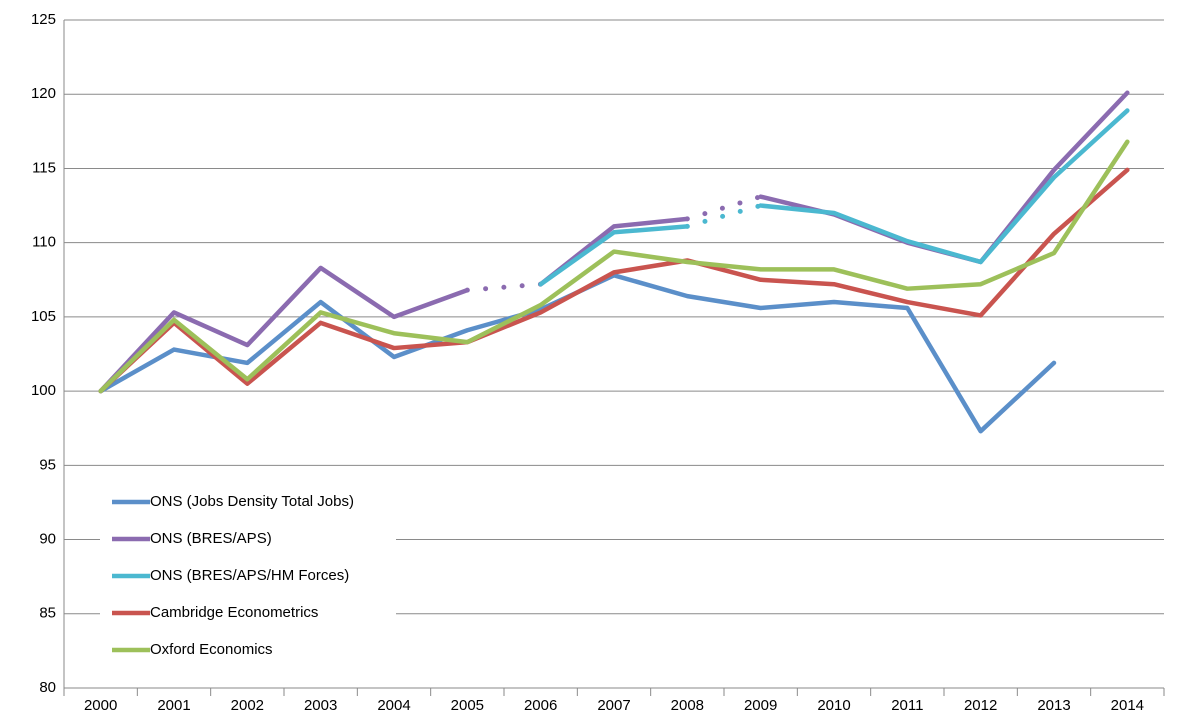 The height and width of the screenshot is (724, 1178). I want to click on y-tick-label: 85, so click(47, 613).